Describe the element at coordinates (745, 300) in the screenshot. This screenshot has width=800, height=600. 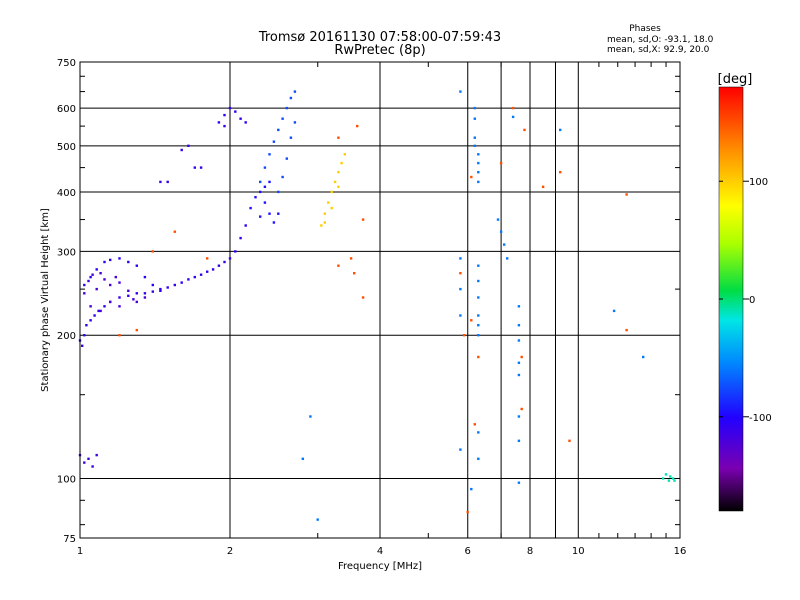
I see `colorbar-ticks: 100 0 -100` at that location.